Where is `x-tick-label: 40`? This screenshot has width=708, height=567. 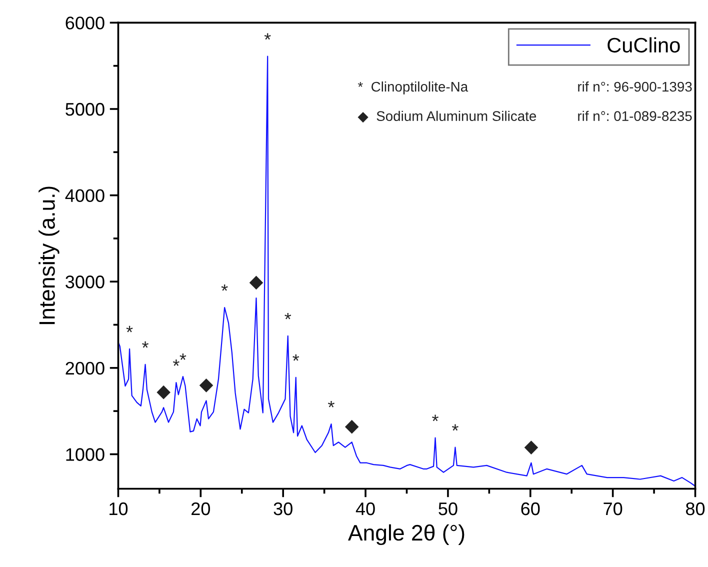 x-tick-label: 40 is located at coordinates (365, 509).